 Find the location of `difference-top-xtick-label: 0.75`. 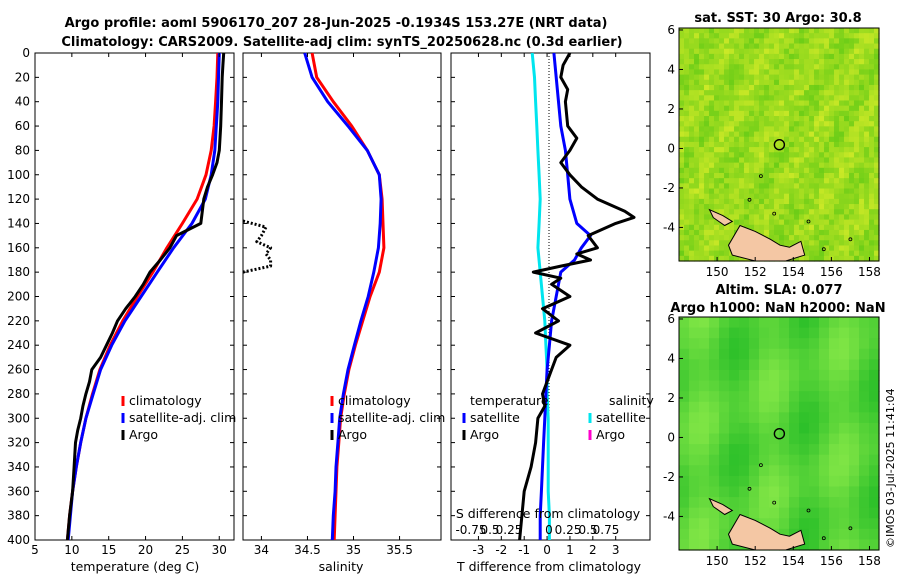

difference-top-xtick-label: 0.75 is located at coordinates (606, 530).